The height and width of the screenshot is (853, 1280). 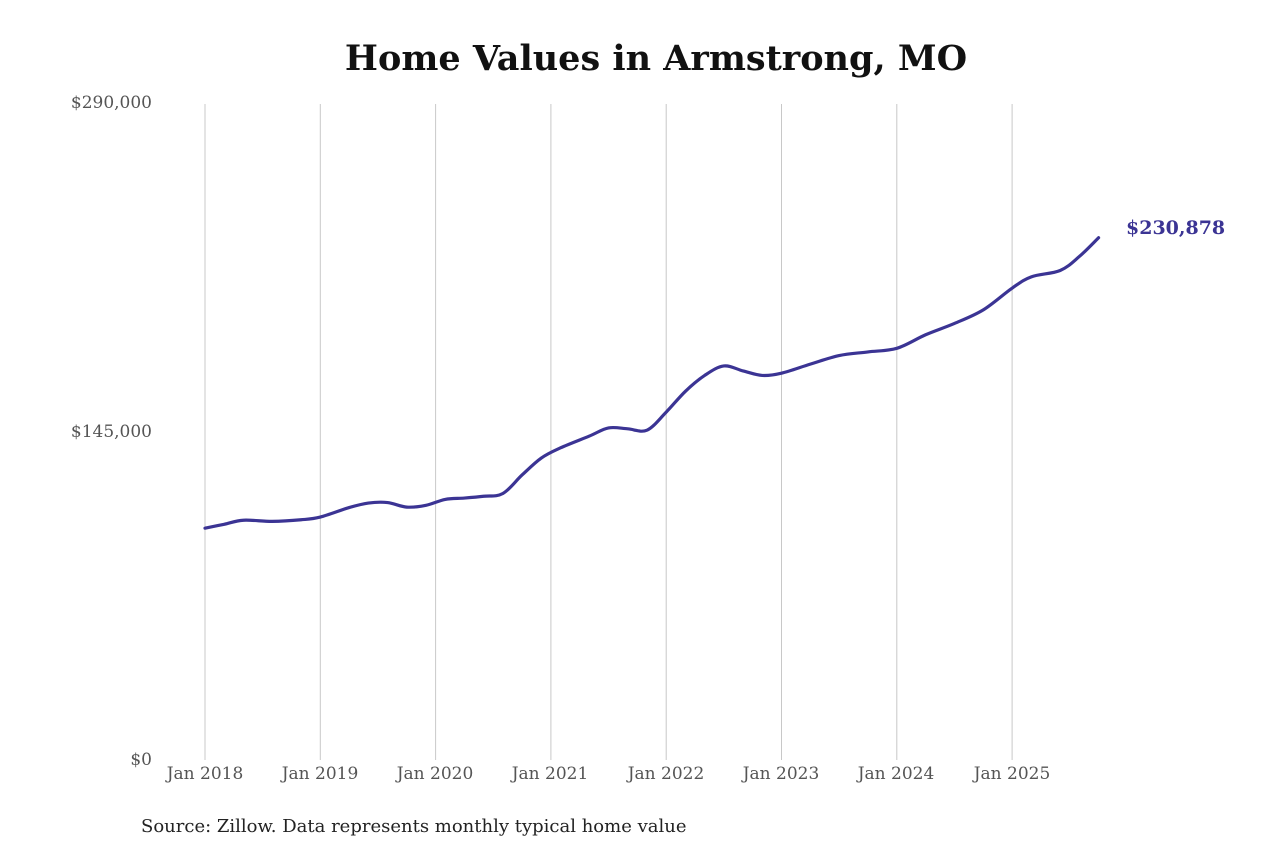 I want to click on x-tick-label: Jan 2021, so click(x=550, y=774).